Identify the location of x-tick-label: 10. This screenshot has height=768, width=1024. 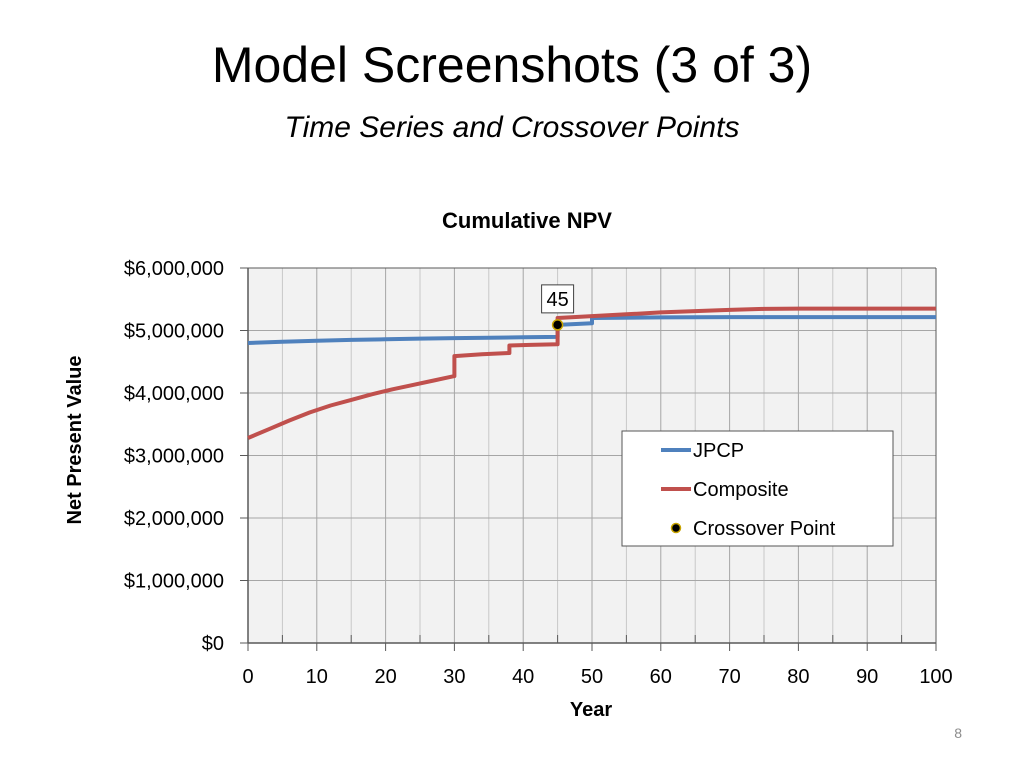
(317, 677).